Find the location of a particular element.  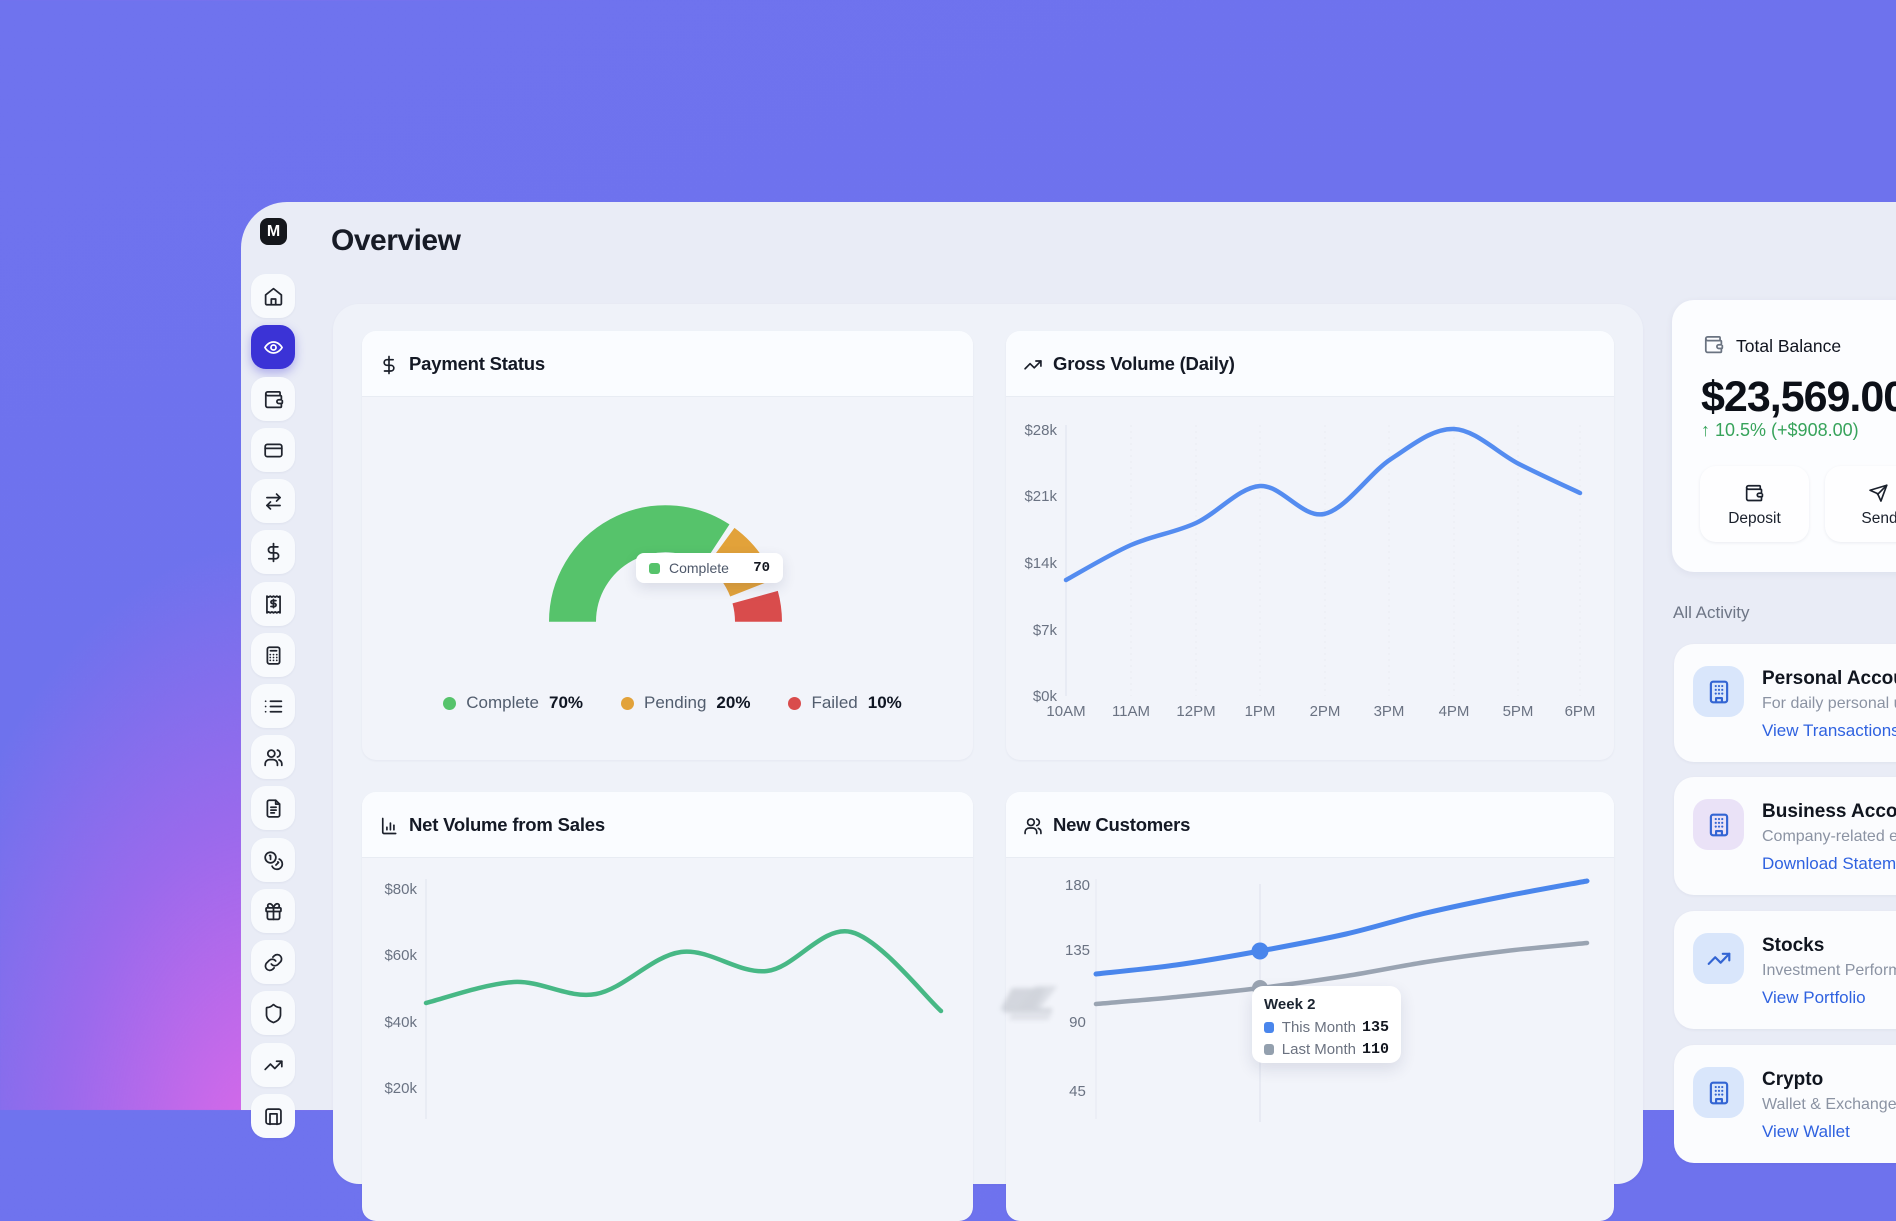

svg-text: $28k is located at coordinates (1040, 430).